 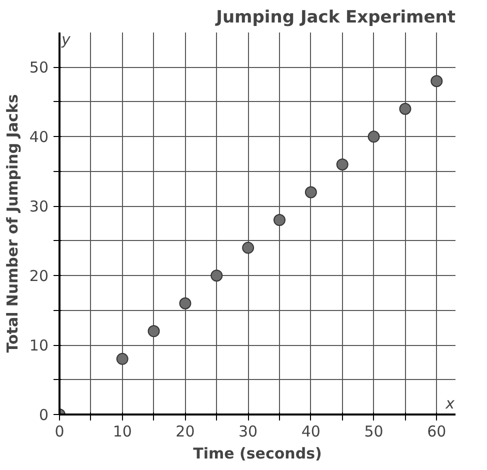 What do you see at coordinates (39, 207) in the screenshot?
I see `y-tick-label: 30` at bounding box center [39, 207].